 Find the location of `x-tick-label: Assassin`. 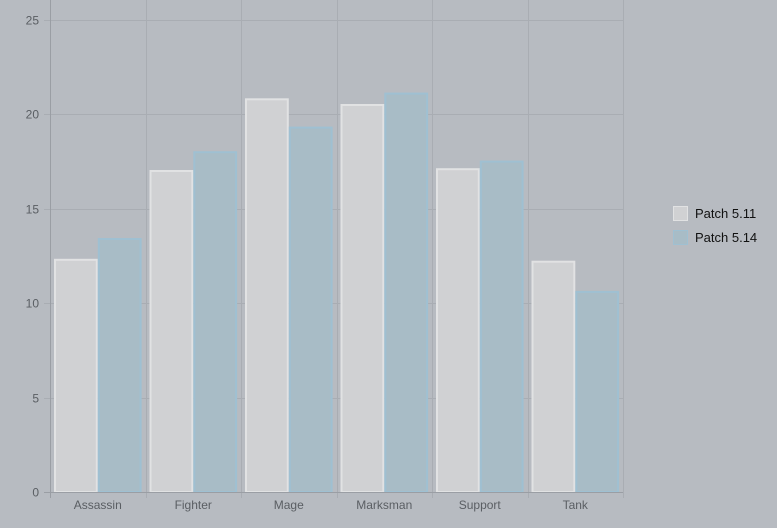

x-tick-label: Assassin is located at coordinates (98, 505).